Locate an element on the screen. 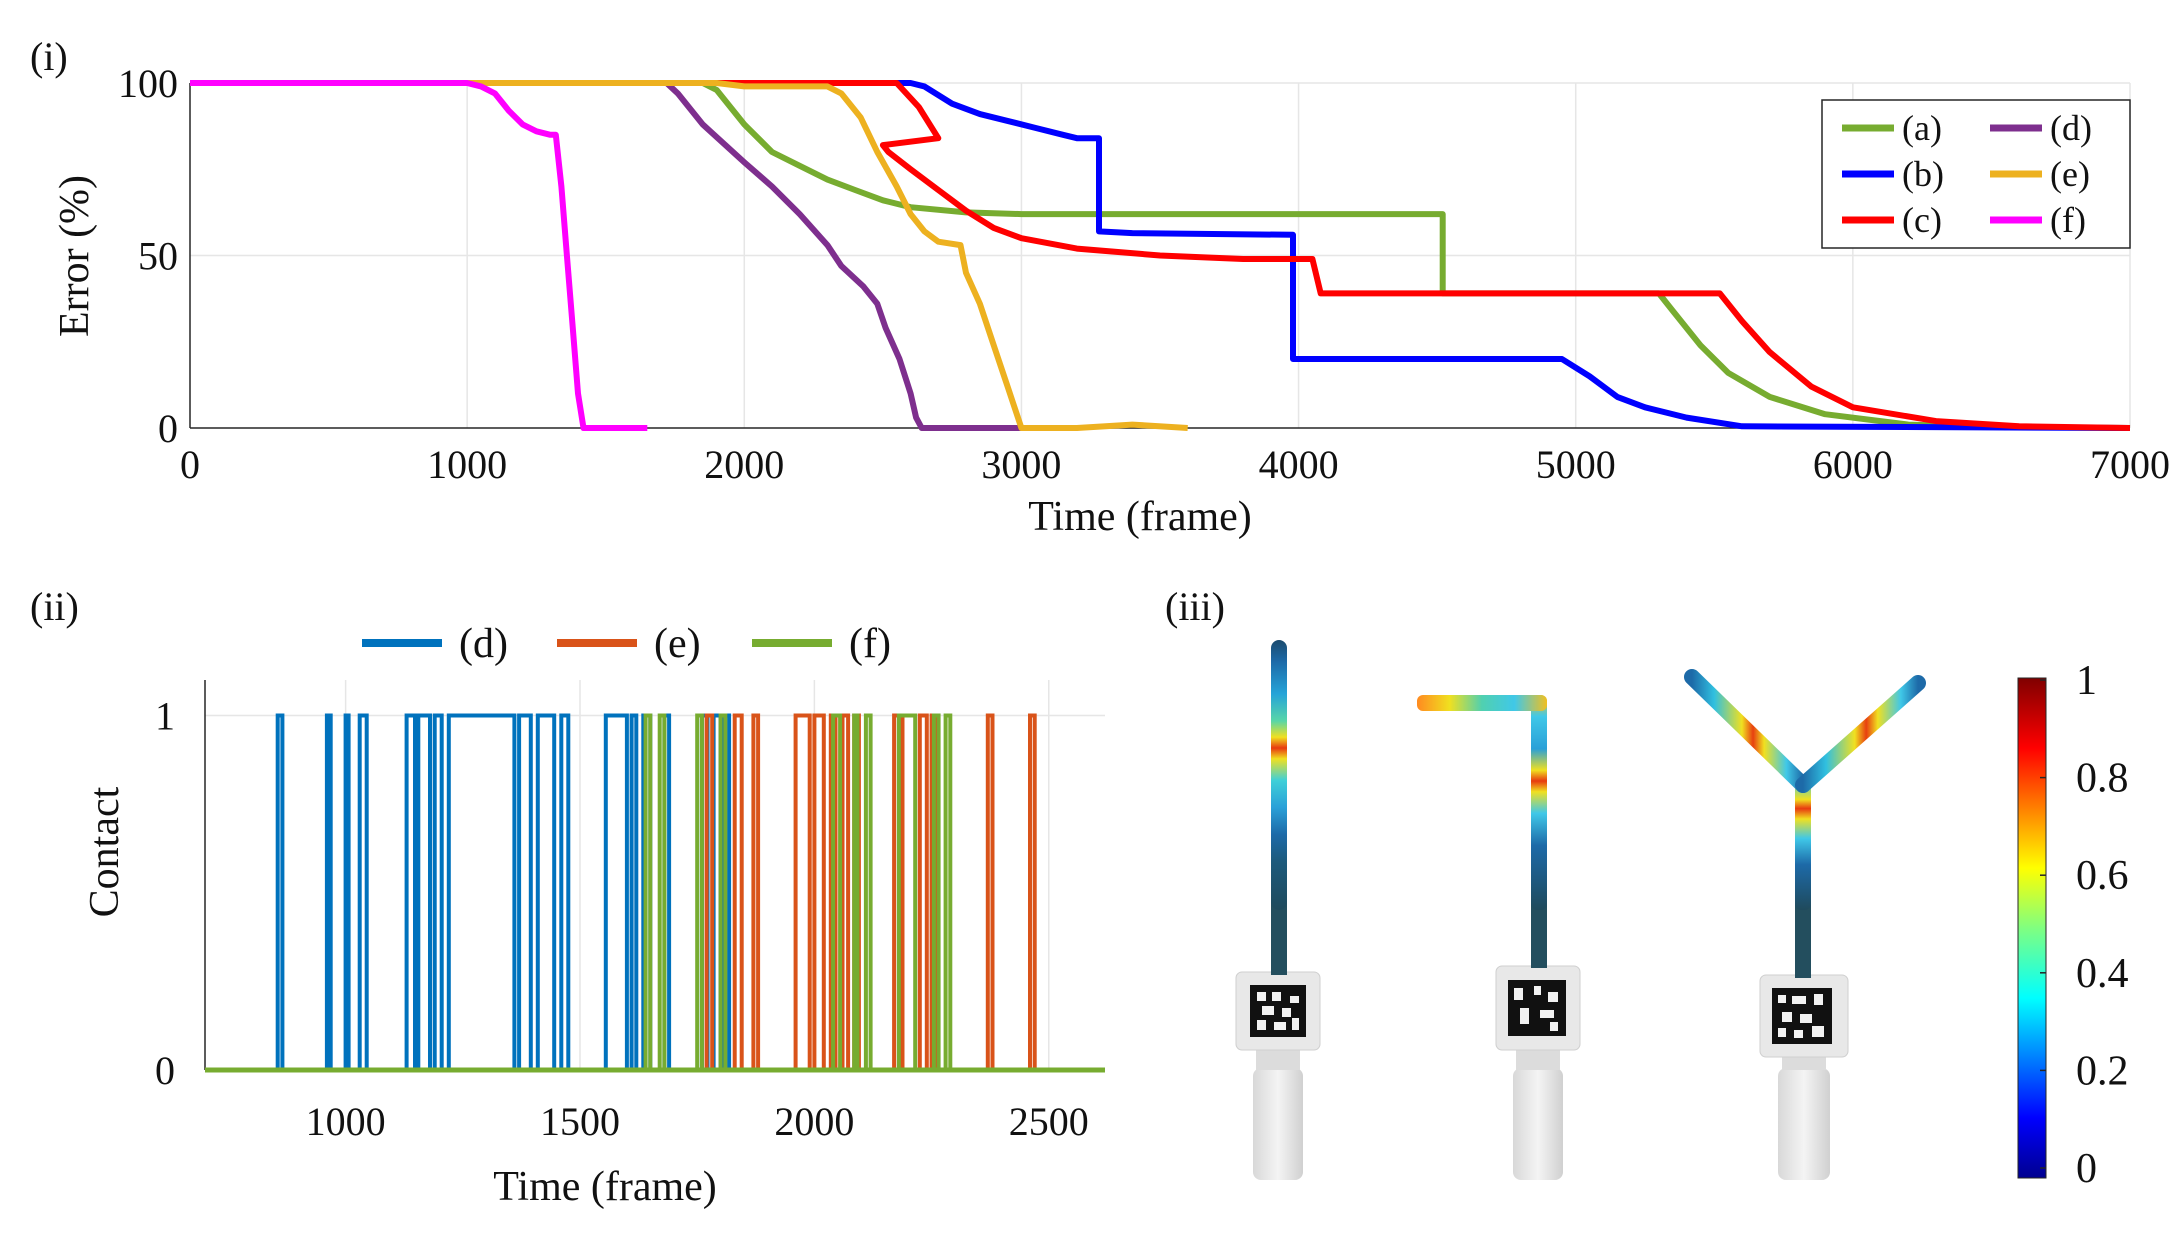 Image resolution: width=2182 pixels, height=1246 pixels. contact-chart-plot-area is located at coordinates (655, 875).